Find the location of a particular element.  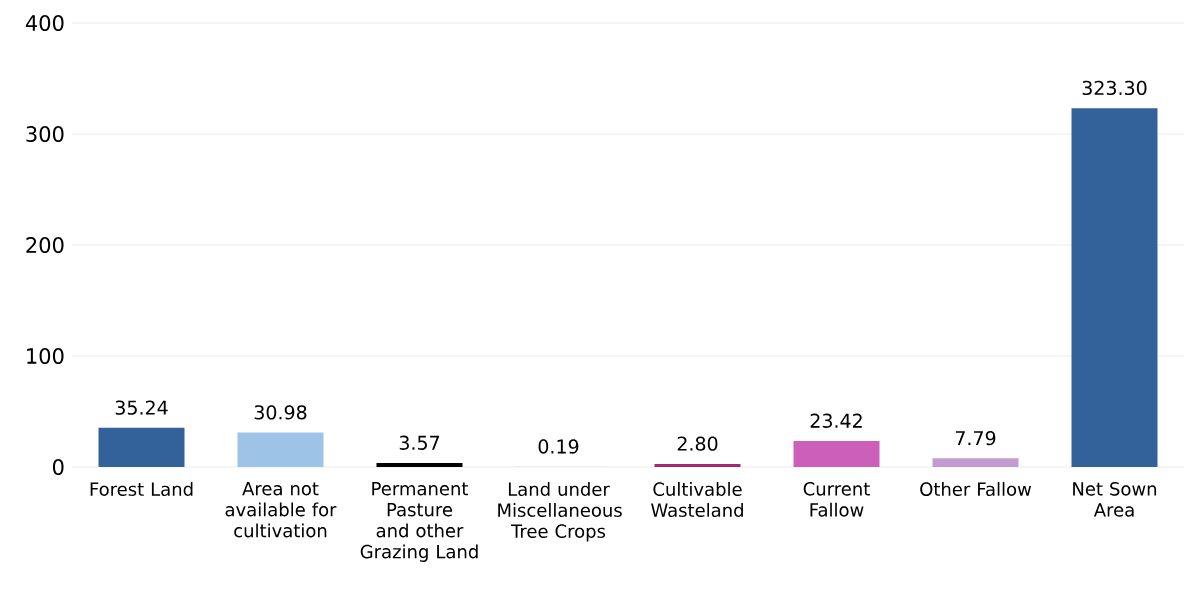

data-label: 2.80 is located at coordinates (697, 443).